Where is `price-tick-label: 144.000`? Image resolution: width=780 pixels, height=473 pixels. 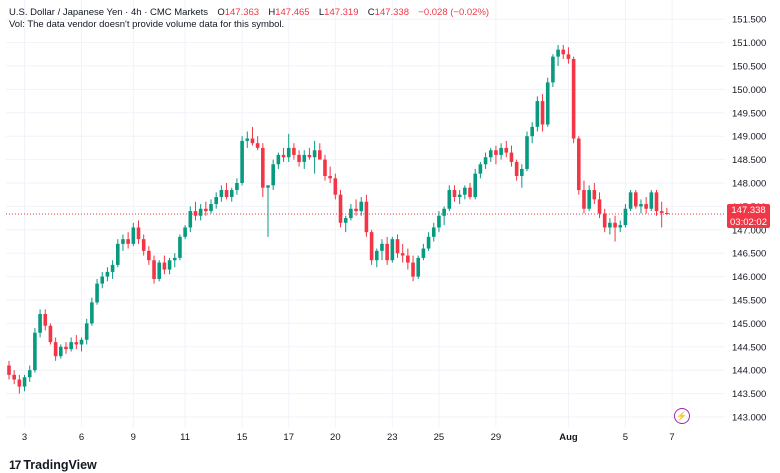
price-tick-label: 144.000 is located at coordinates (749, 371).